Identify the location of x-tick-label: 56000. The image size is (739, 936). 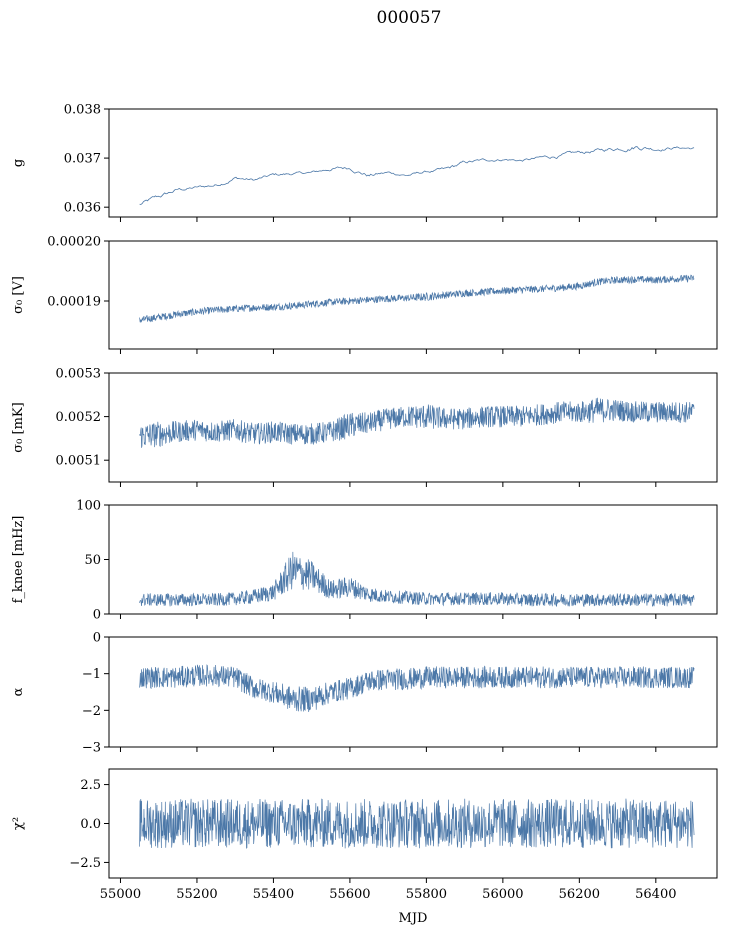
(502, 894).